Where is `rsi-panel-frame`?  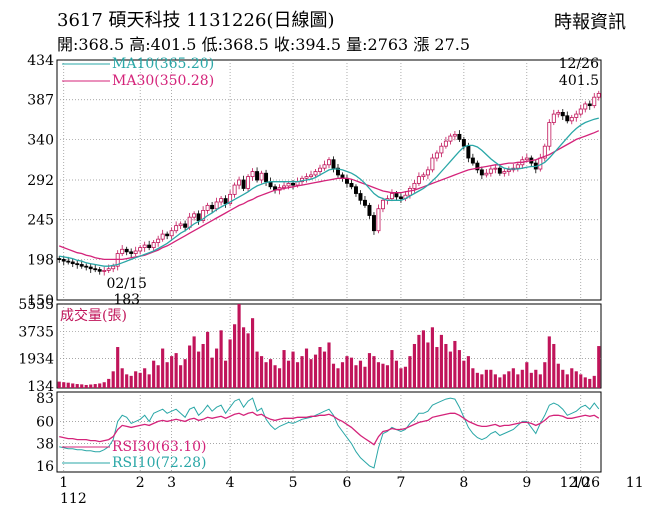 rsi-panel-frame is located at coordinates (329, 432).